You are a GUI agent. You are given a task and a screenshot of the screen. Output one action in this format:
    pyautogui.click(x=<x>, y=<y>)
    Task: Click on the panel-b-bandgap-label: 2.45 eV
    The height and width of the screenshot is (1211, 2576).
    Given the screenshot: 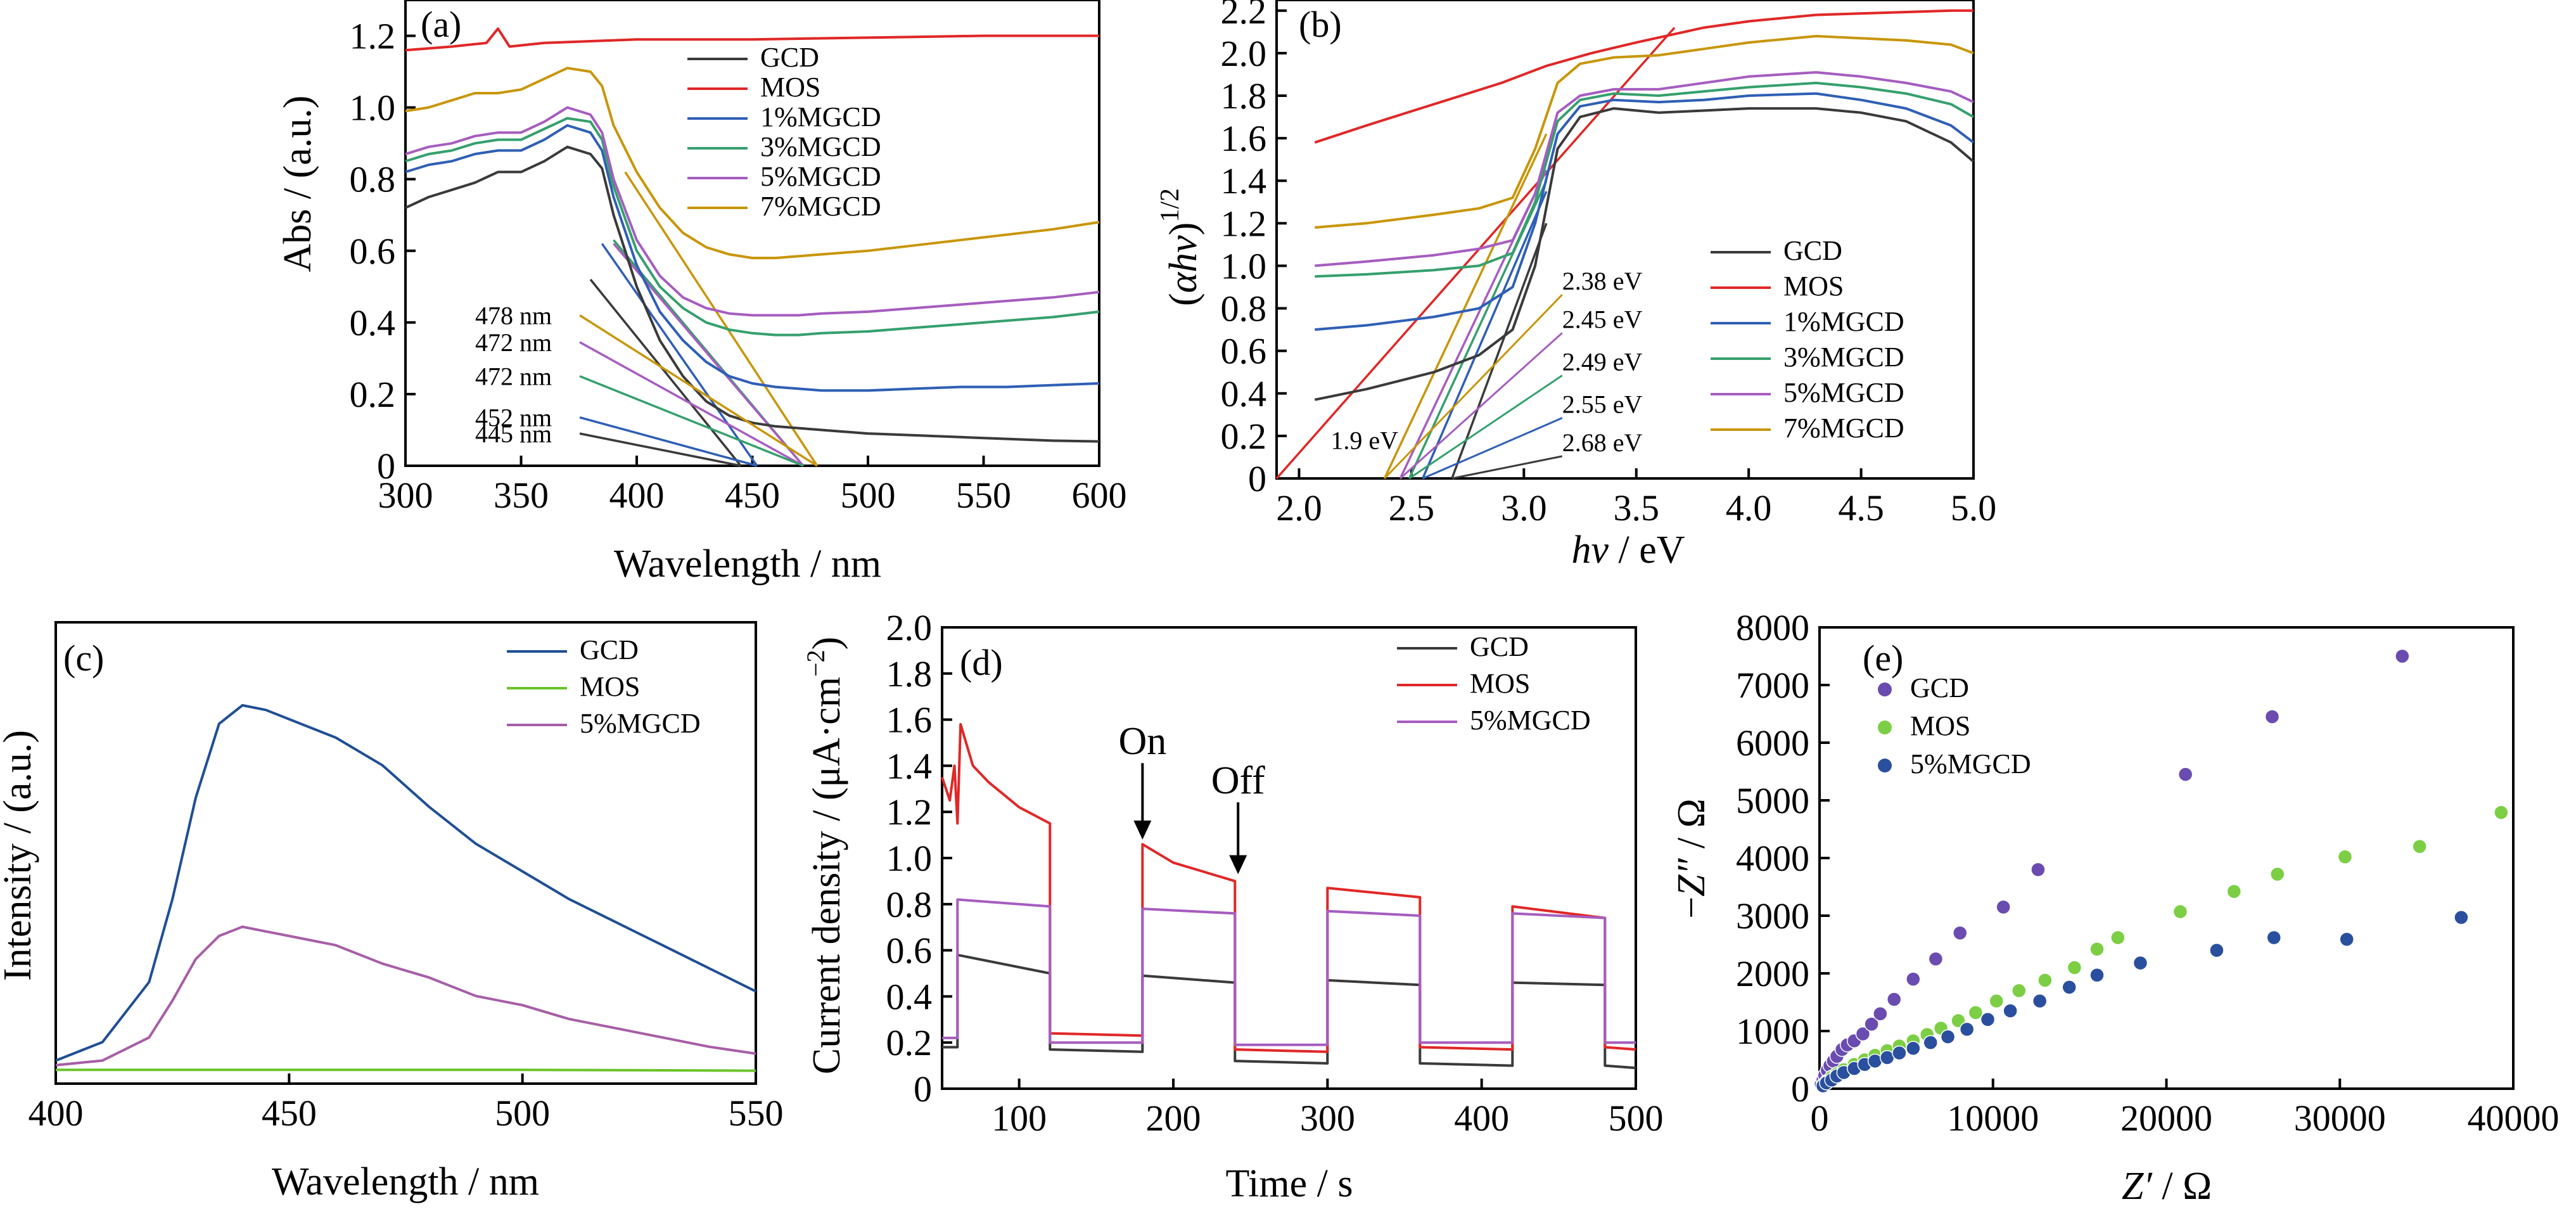 What is the action you would take?
    pyautogui.click(x=1603, y=319)
    